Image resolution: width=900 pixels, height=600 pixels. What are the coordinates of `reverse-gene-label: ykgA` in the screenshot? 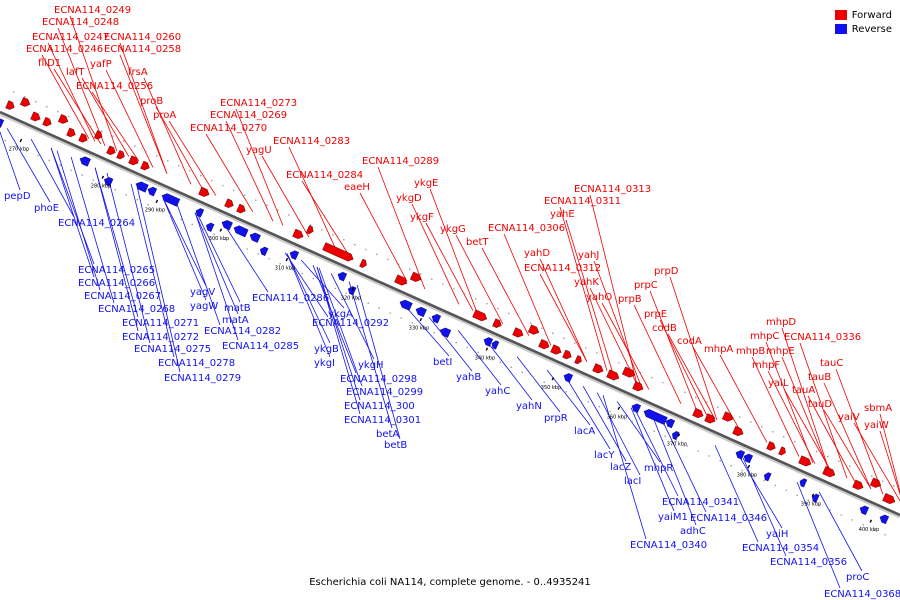 It's located at (340, 314).